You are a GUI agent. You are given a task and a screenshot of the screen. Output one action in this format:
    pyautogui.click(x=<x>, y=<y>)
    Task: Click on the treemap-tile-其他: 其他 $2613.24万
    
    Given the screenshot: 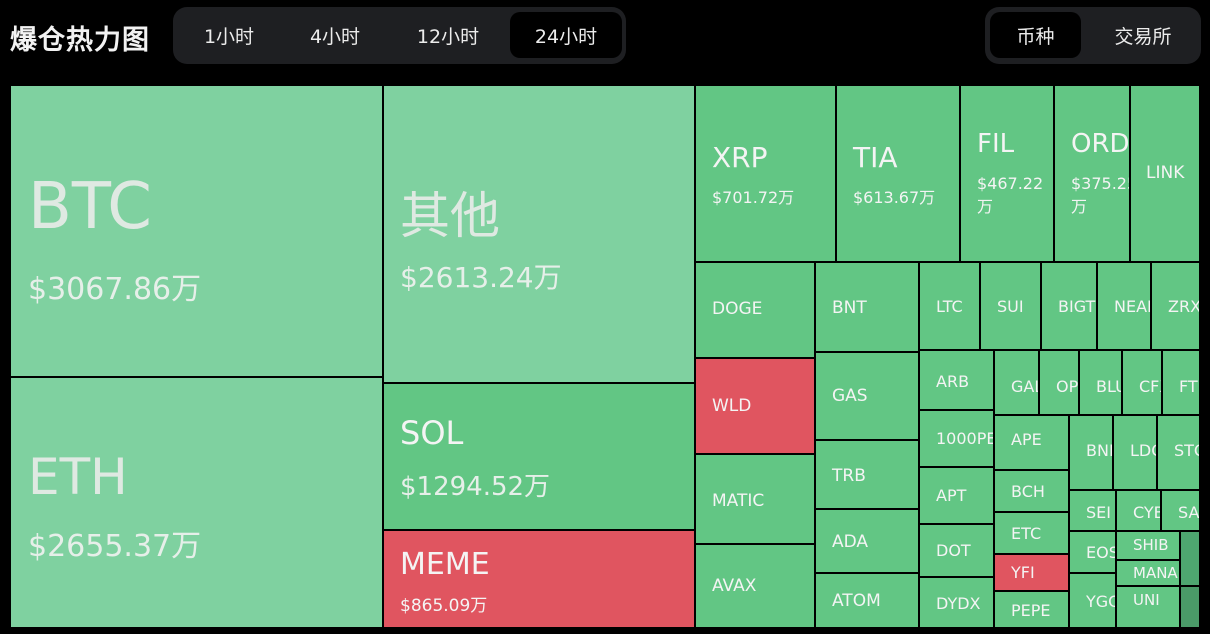 What is the action you would take?
    pyautogui.click(x=539, y=234)
    